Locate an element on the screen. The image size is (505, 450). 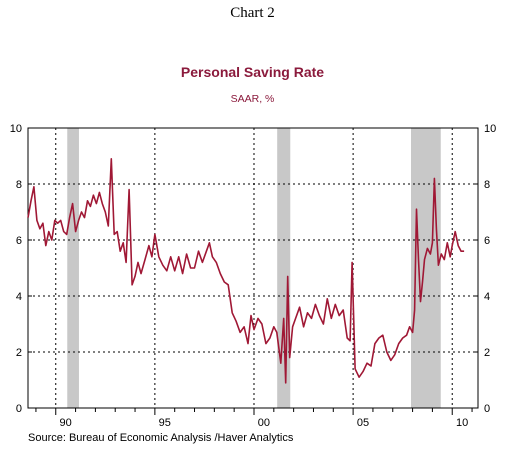
x-tick-label: 05 is located at coordinates (363, 423).